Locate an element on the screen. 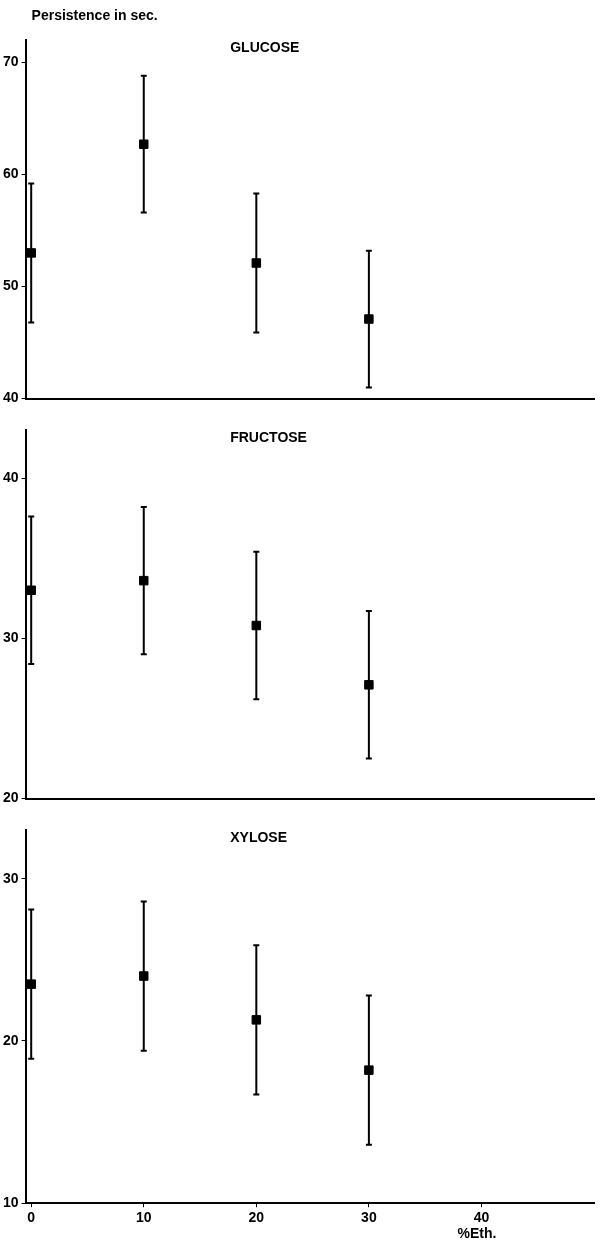 Image resolution: width=604 pixels, height=1244 pixels. y-axis-title: Persistence in sec. is located at coordinates (94, 15).